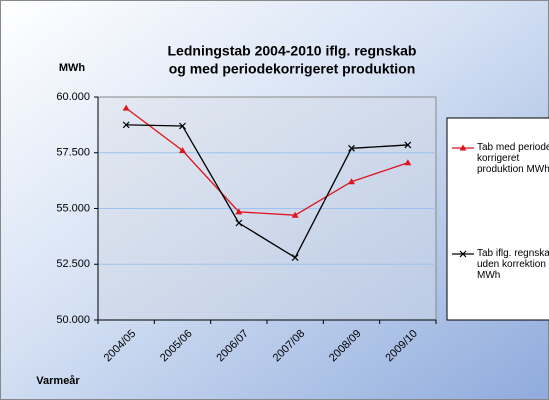 The height and width of the screenshot is (400, 549). I want to click on y-tick-label: 50.000, so click(73, 320).